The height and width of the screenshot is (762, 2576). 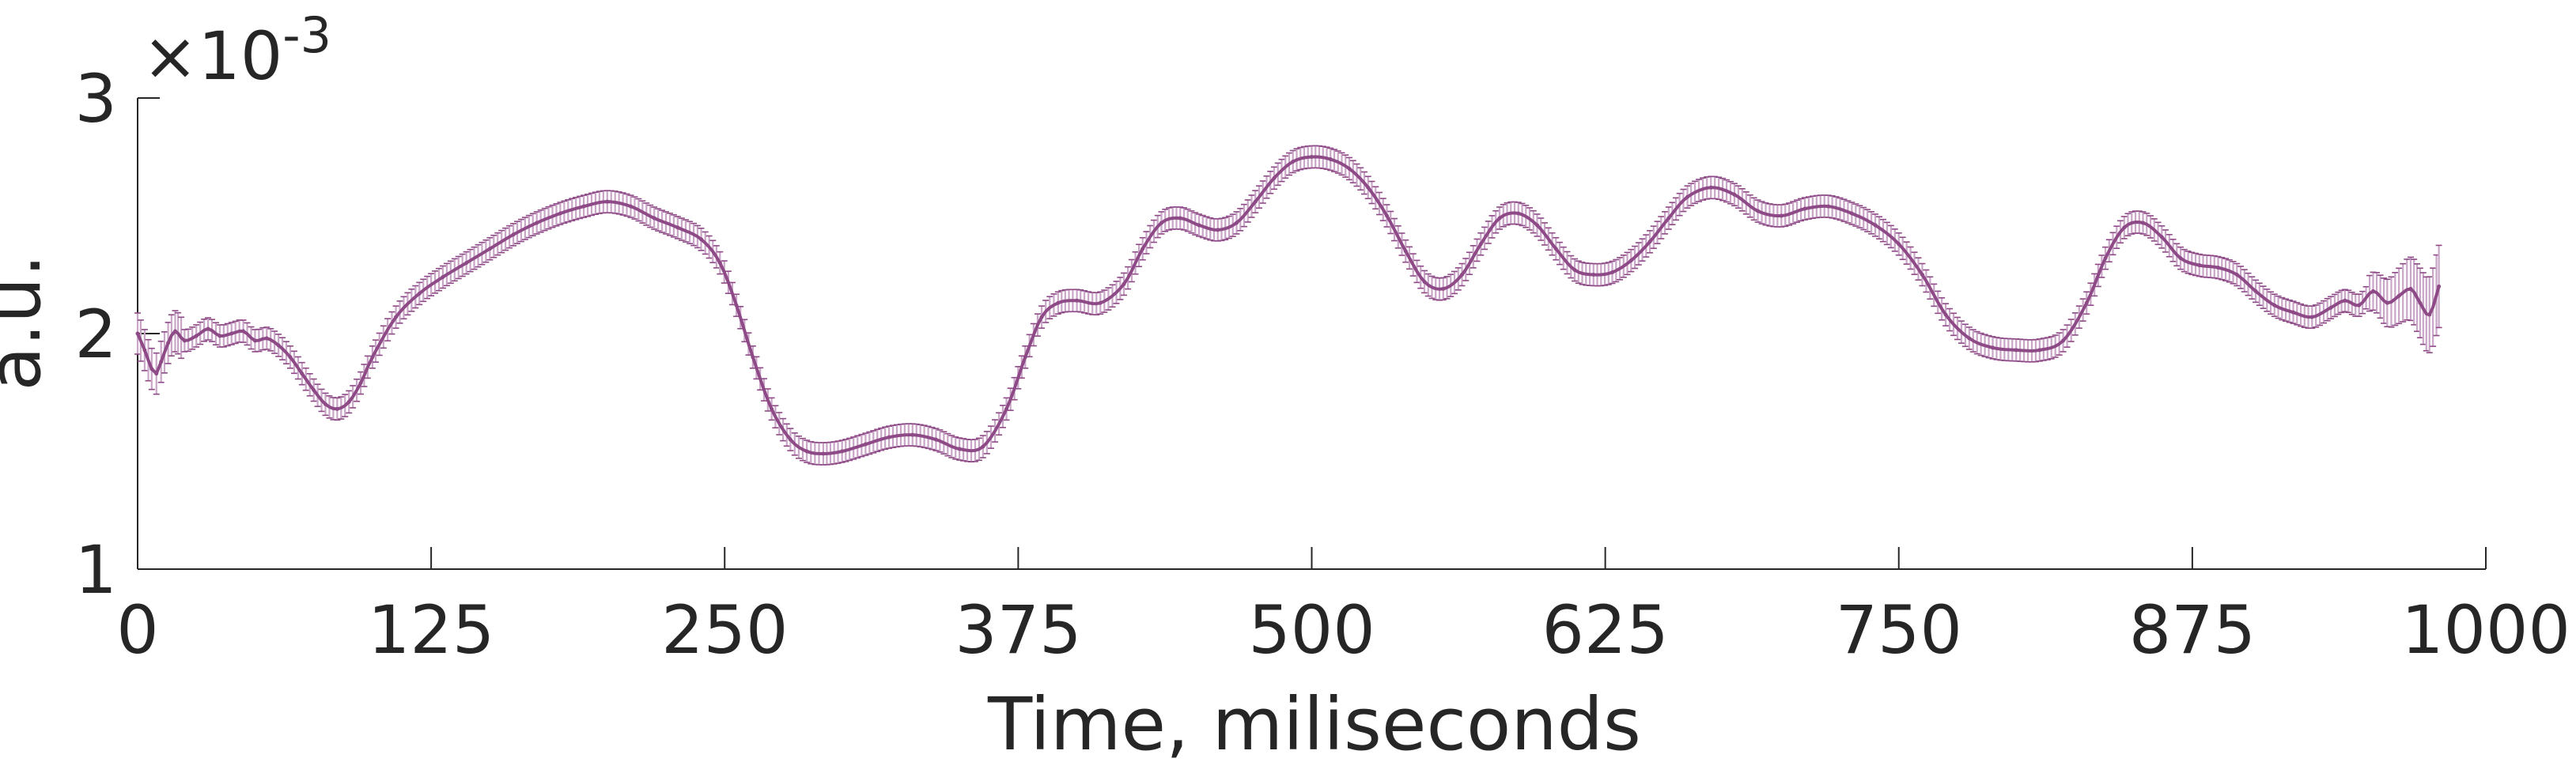 What do you see at coordinates (431, 630) in the screenshot?
I see `x-tick-label: 125` at bounding box center [431, 630].